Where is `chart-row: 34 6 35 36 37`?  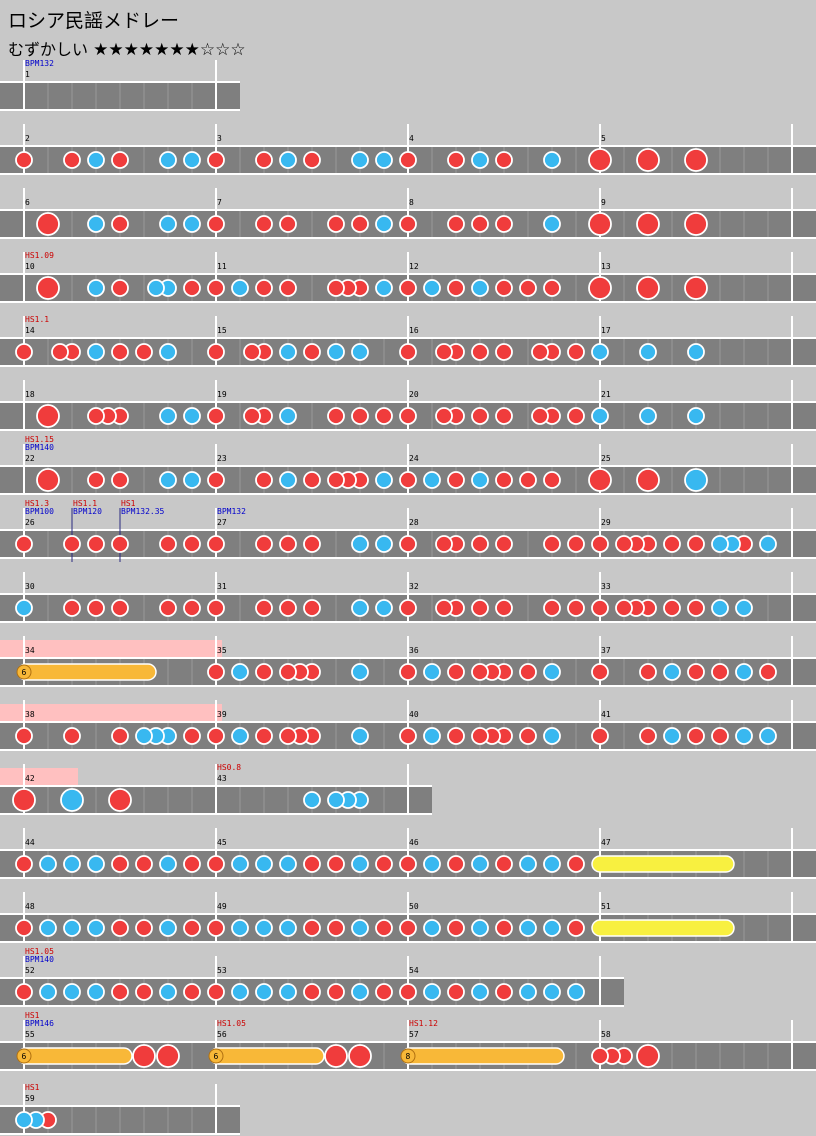
chart-row: 34 6 35 36 37 is located at coordinates (408, 661).